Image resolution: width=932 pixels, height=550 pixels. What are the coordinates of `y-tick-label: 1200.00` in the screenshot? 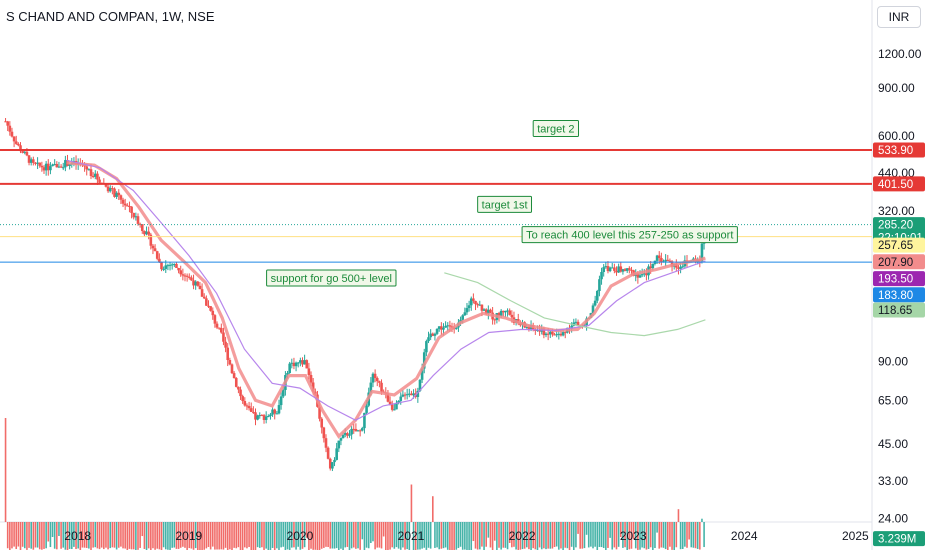 It's located at (900, 54).